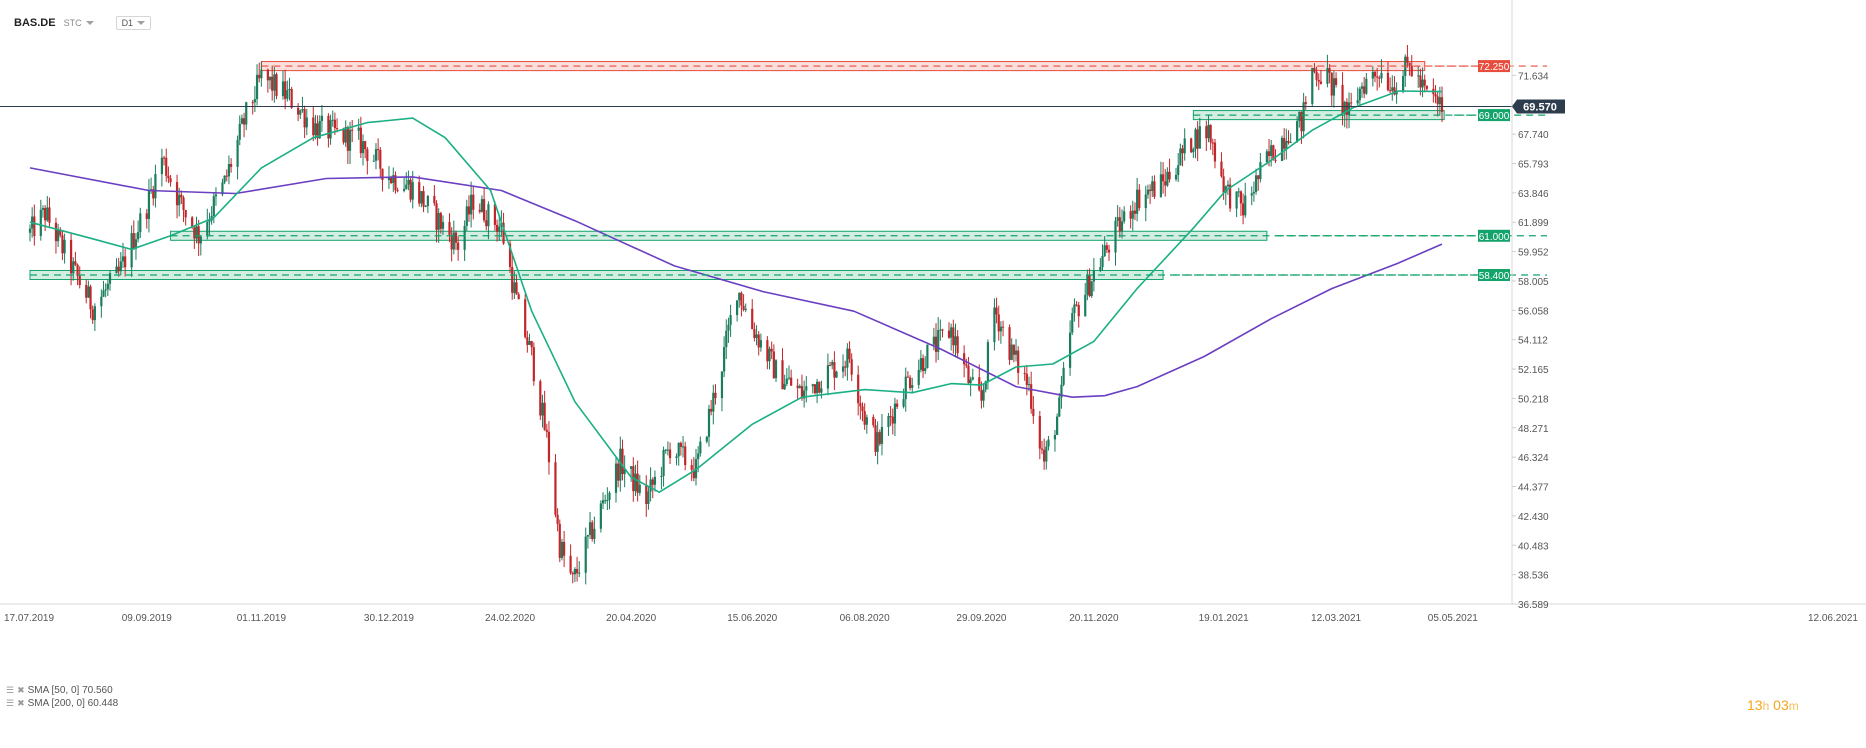 Image resolution: width=1866 pixels, height=748 pixels. I want to click on y-tick-label: 44.377, so click(1533, 488).